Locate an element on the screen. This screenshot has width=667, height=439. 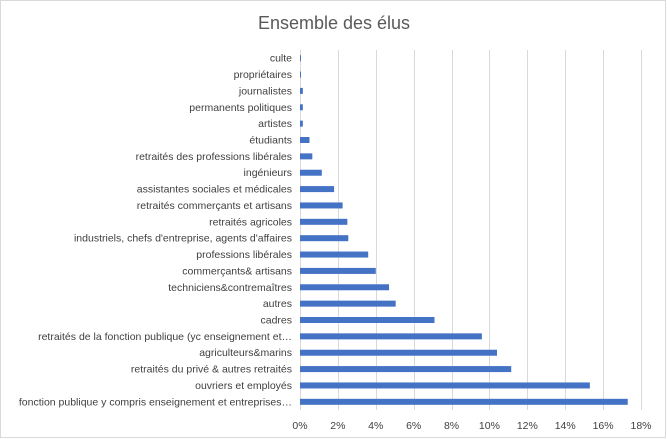
category-label: cadres is located at coordinates (276, 321).